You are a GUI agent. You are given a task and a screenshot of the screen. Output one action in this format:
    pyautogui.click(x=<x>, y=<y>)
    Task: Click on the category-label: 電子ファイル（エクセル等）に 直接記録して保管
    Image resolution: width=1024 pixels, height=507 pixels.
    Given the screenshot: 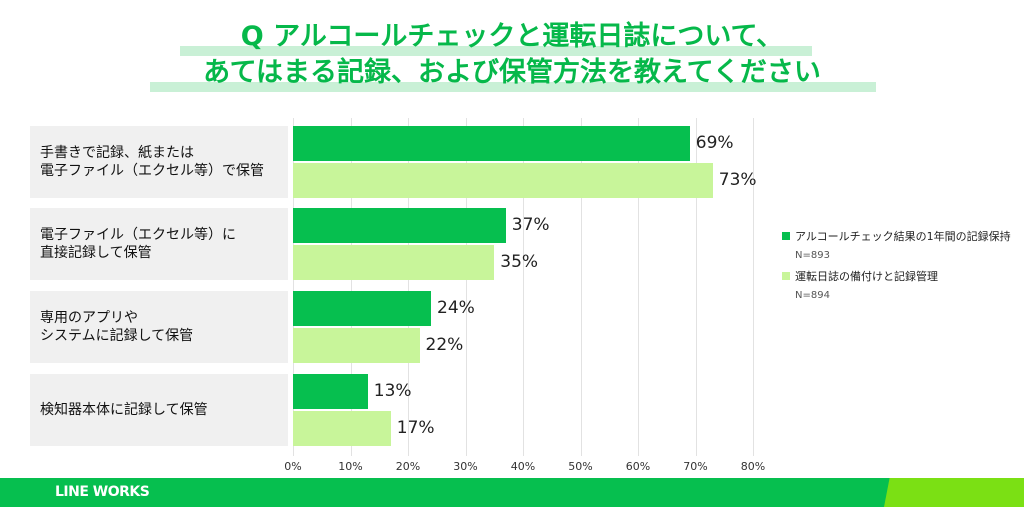 What is the action you would take?
    pyautogui.click(x=159, y=244)
    